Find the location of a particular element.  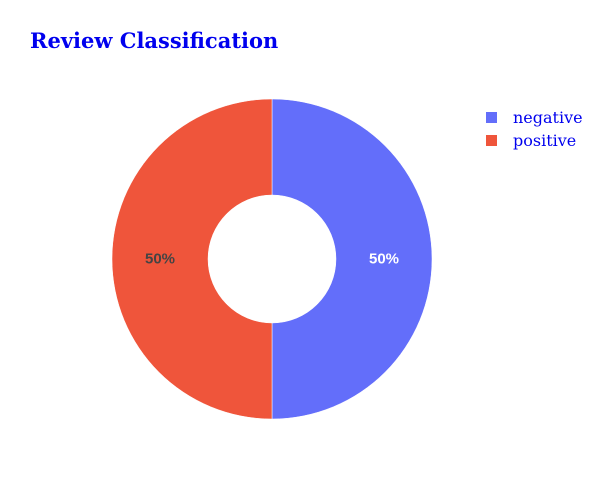

legend: negative positive is located at coordinates (534, 129).